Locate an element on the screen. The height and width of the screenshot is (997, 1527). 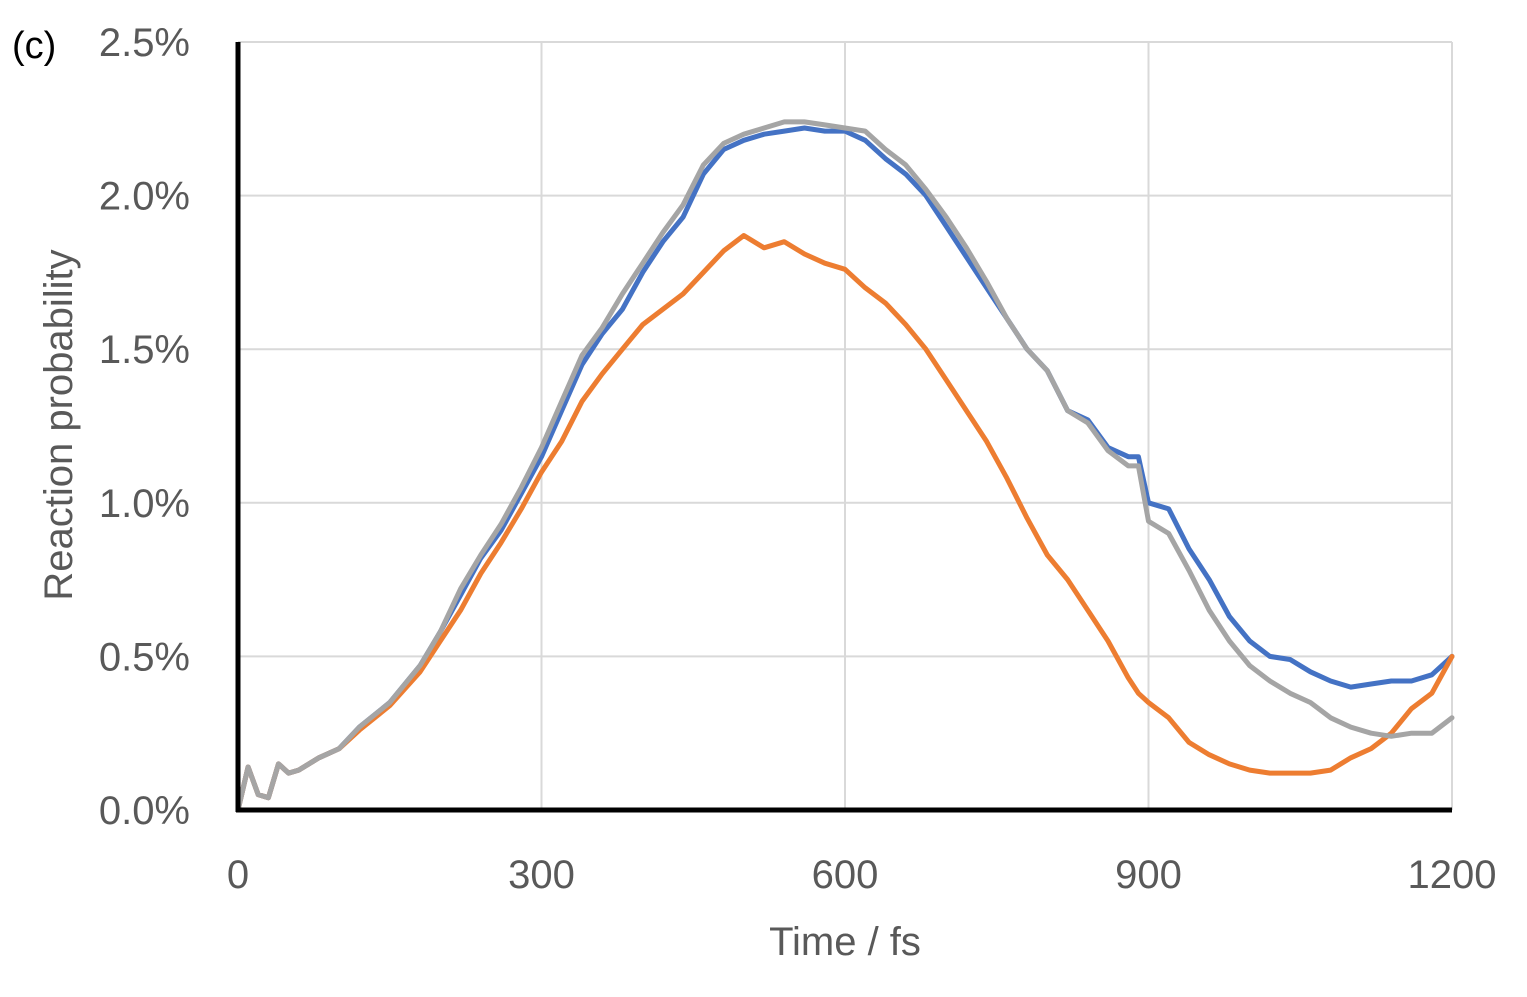
x-axis-title: Time / fs is located at coordinates (845, 942).